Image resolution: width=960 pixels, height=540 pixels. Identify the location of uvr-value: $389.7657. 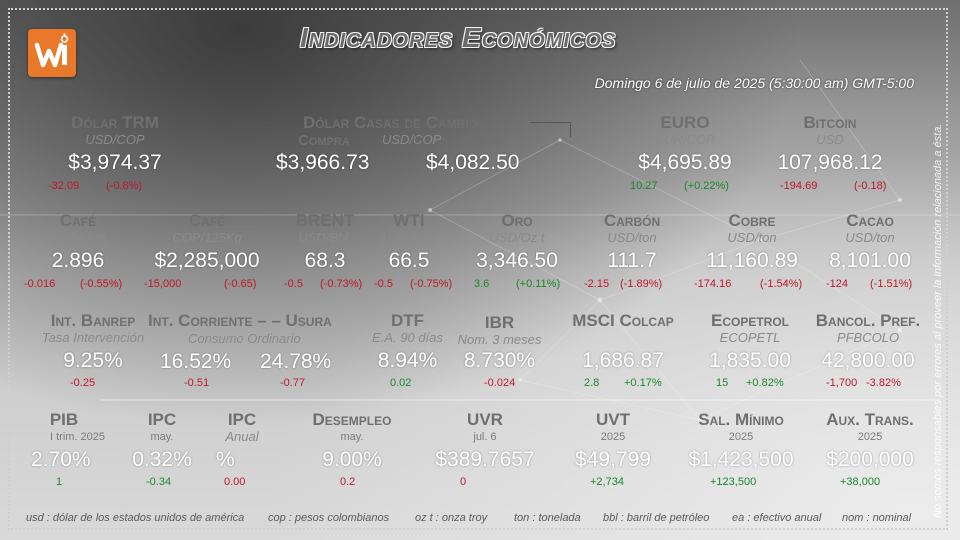
(485, 459).